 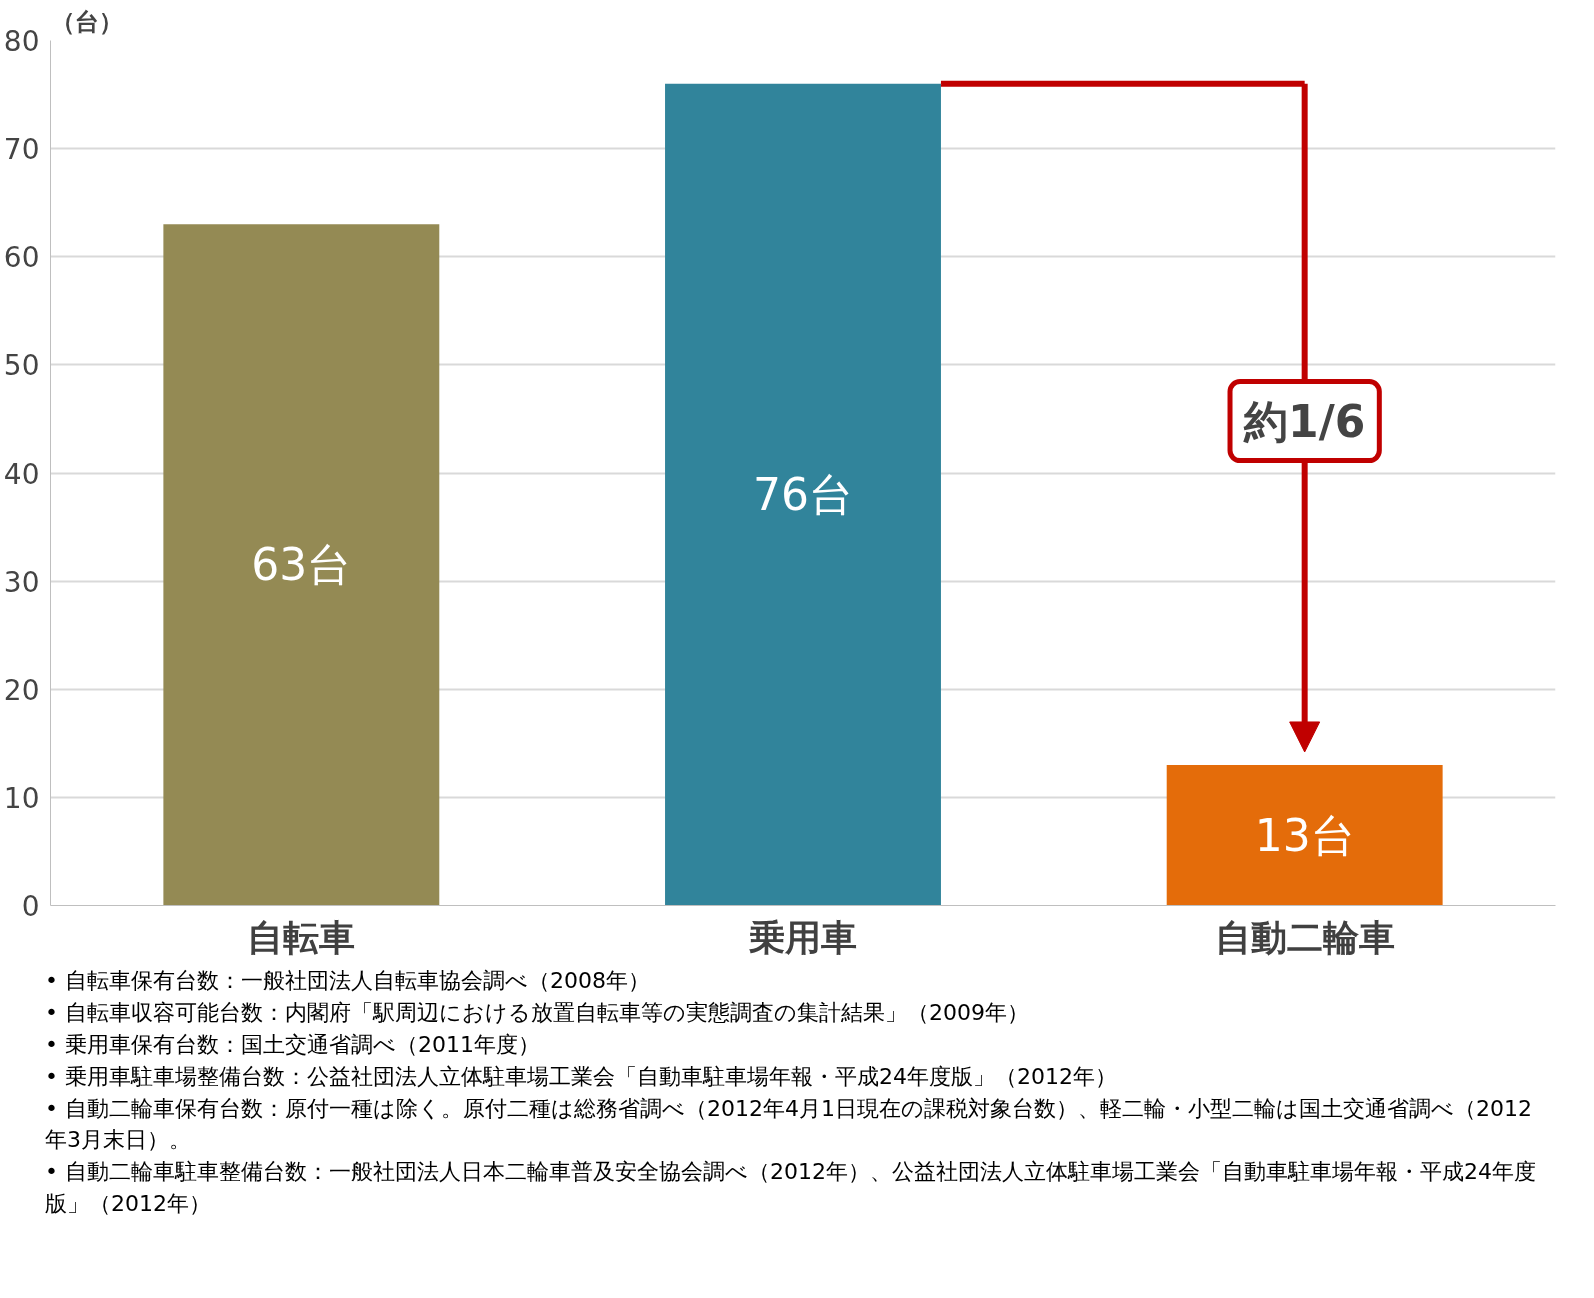 I want to click on data-label: 76台, so click(x=803, y=495).